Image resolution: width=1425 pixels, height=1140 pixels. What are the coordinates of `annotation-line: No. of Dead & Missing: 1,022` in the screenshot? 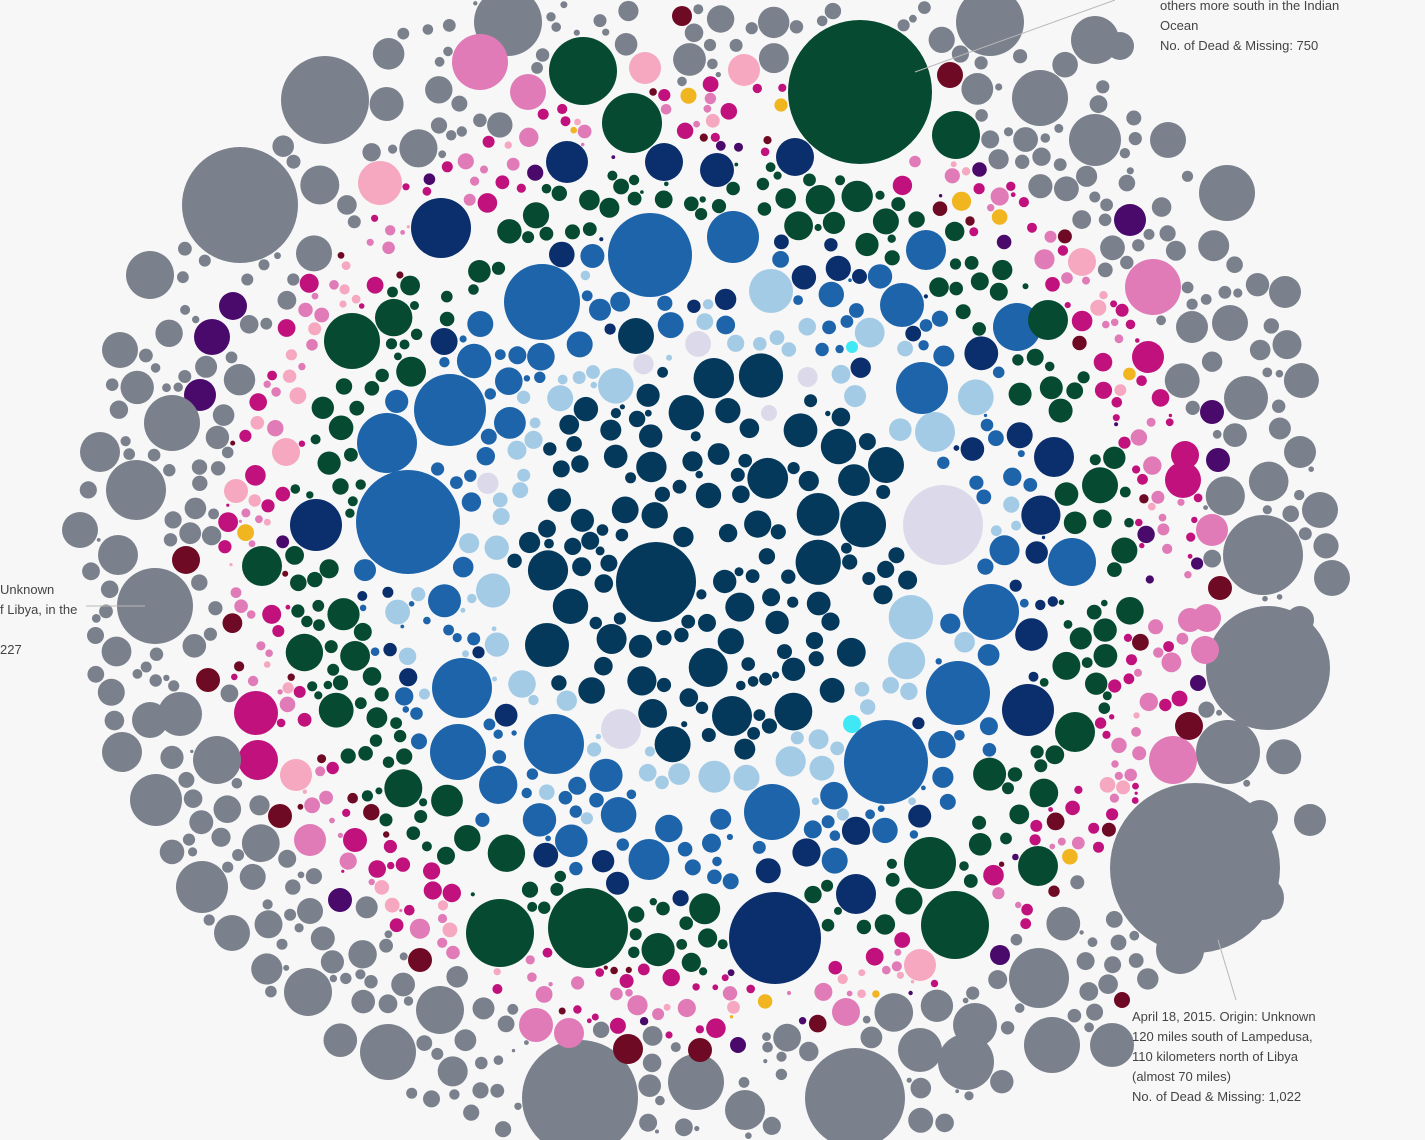 It's located at (1224, 1097).